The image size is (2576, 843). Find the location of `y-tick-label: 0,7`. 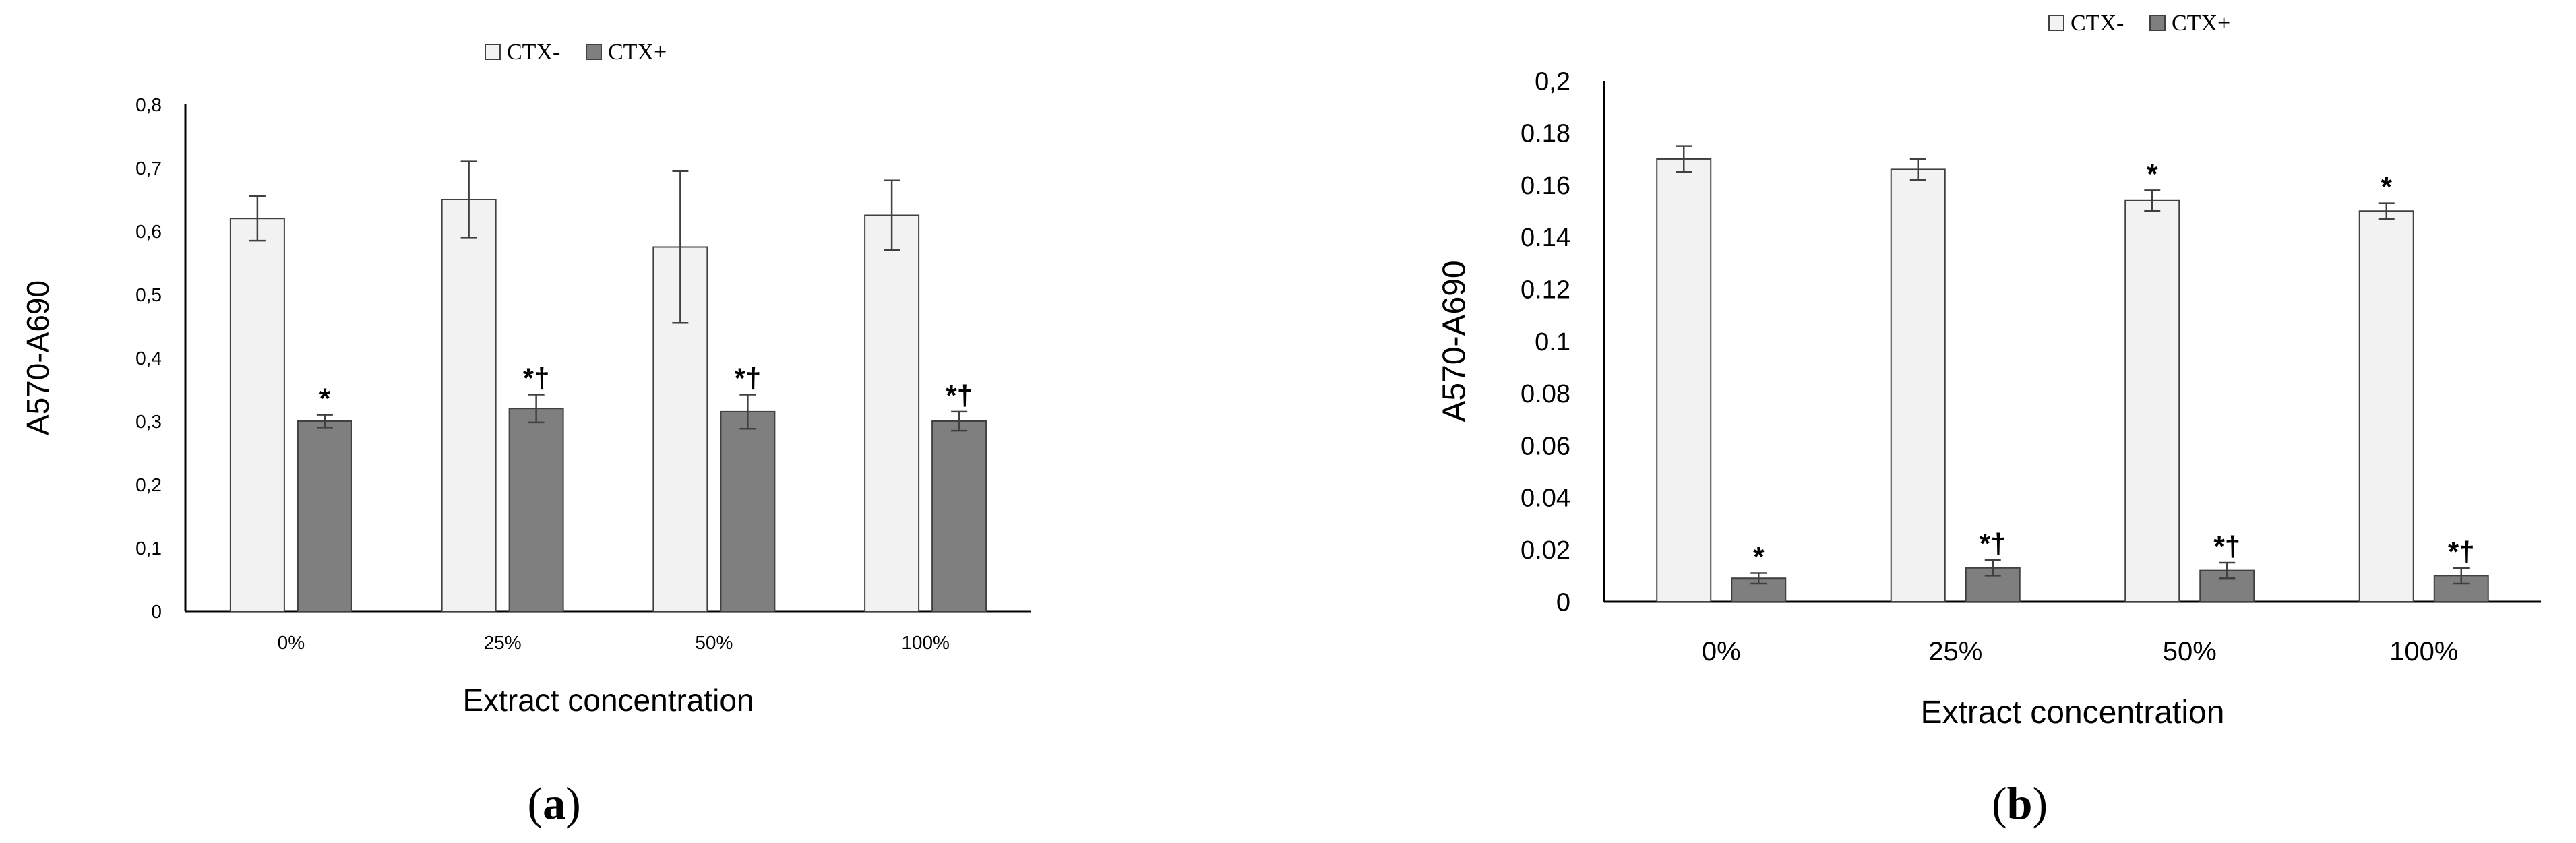

y-tick-label: 0,7 is located at coordinates (149, 168).